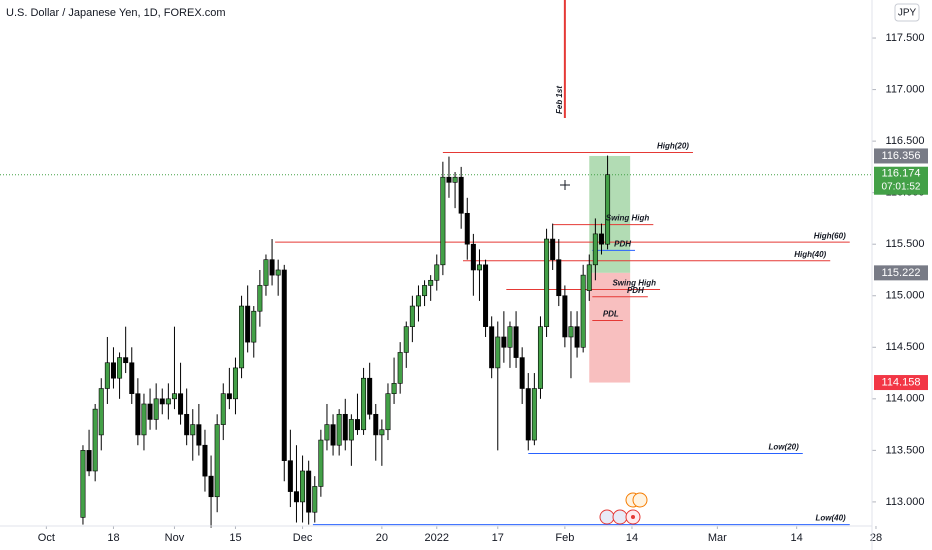 The image size is (932, 550). What do you see at coordinates (876, 538) in the screenshot?
I see `x-tick-label: 28` at bounding box center [876, 538].